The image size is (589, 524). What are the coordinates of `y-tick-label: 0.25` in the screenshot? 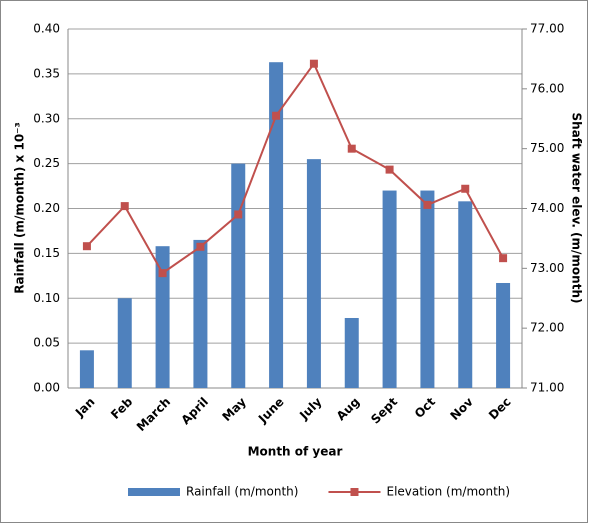 It's located at (46, 163).